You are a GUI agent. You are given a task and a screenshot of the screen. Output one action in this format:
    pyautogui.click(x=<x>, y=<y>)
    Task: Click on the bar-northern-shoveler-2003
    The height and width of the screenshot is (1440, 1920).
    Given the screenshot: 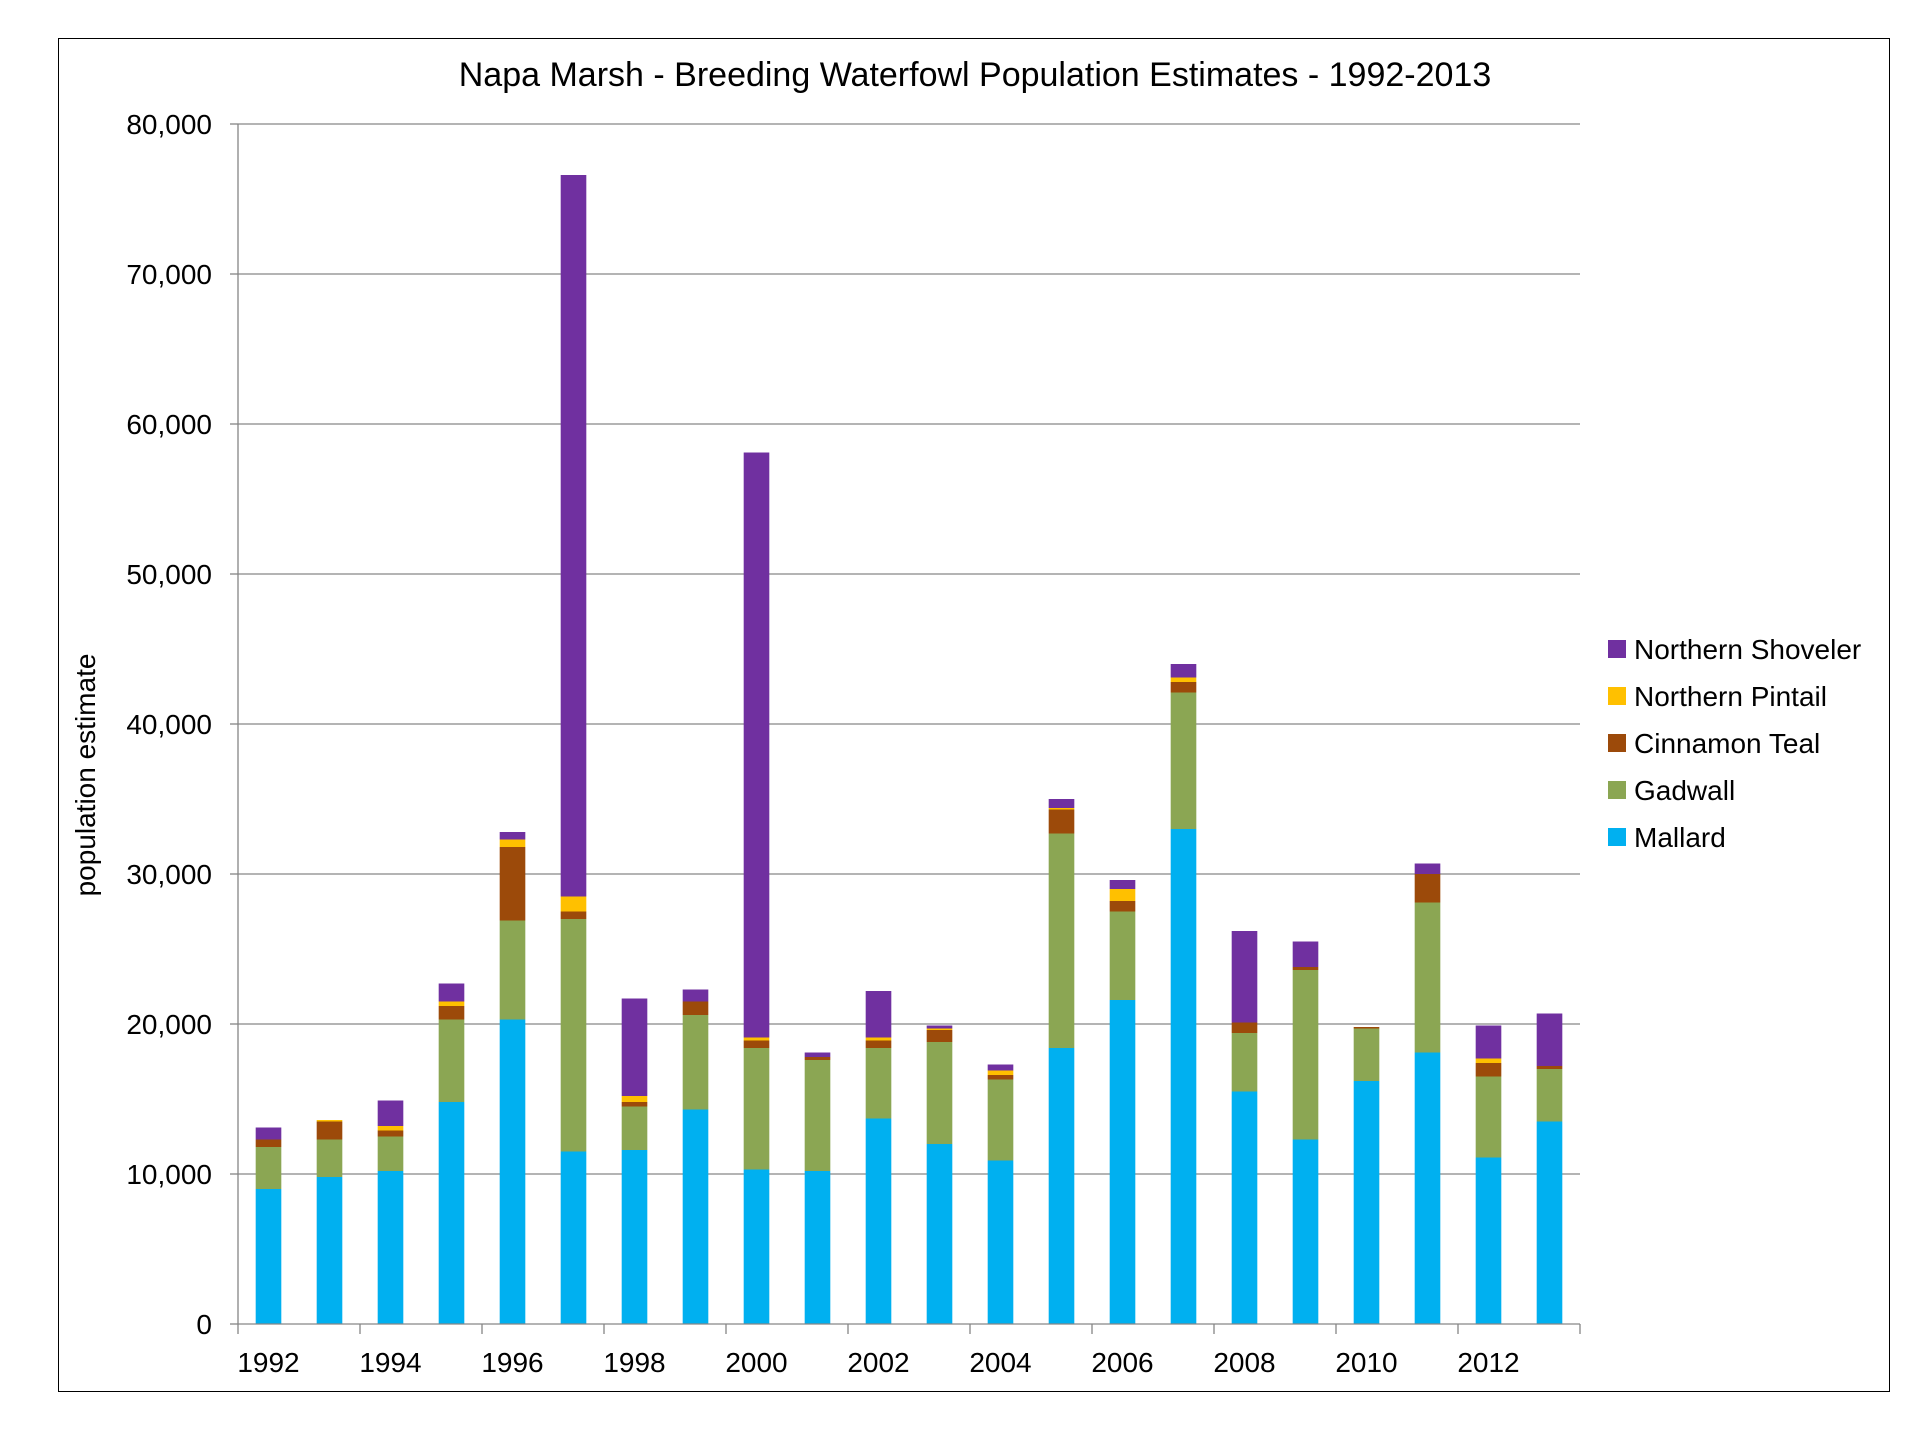 What is the action you would take?
    pyautogui.click(x=939, y=1027)
    